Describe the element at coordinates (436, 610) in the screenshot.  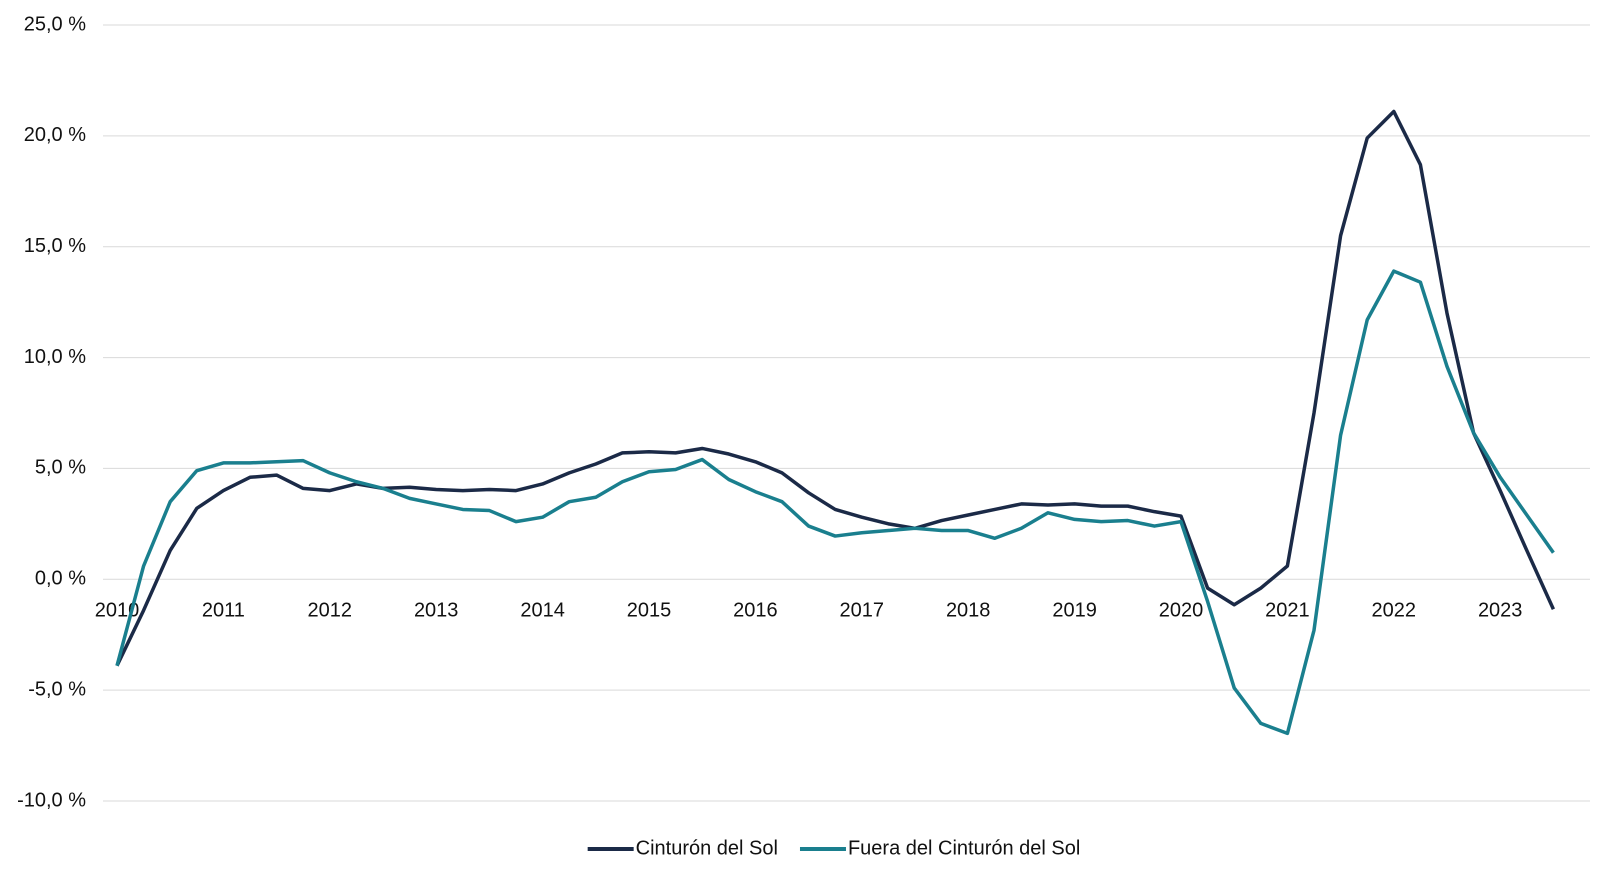
I see `x-tick-label: 2013` at that location.